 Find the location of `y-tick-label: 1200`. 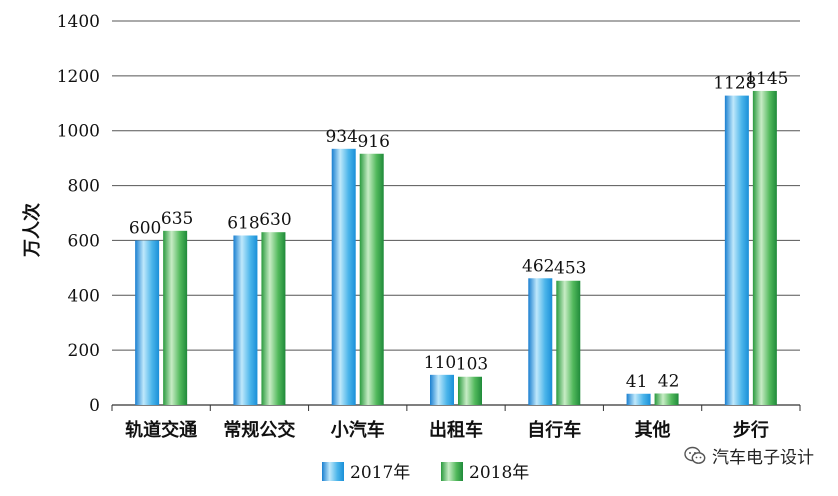

y-tick-label: 1200 is located at coordinates (78, 77).